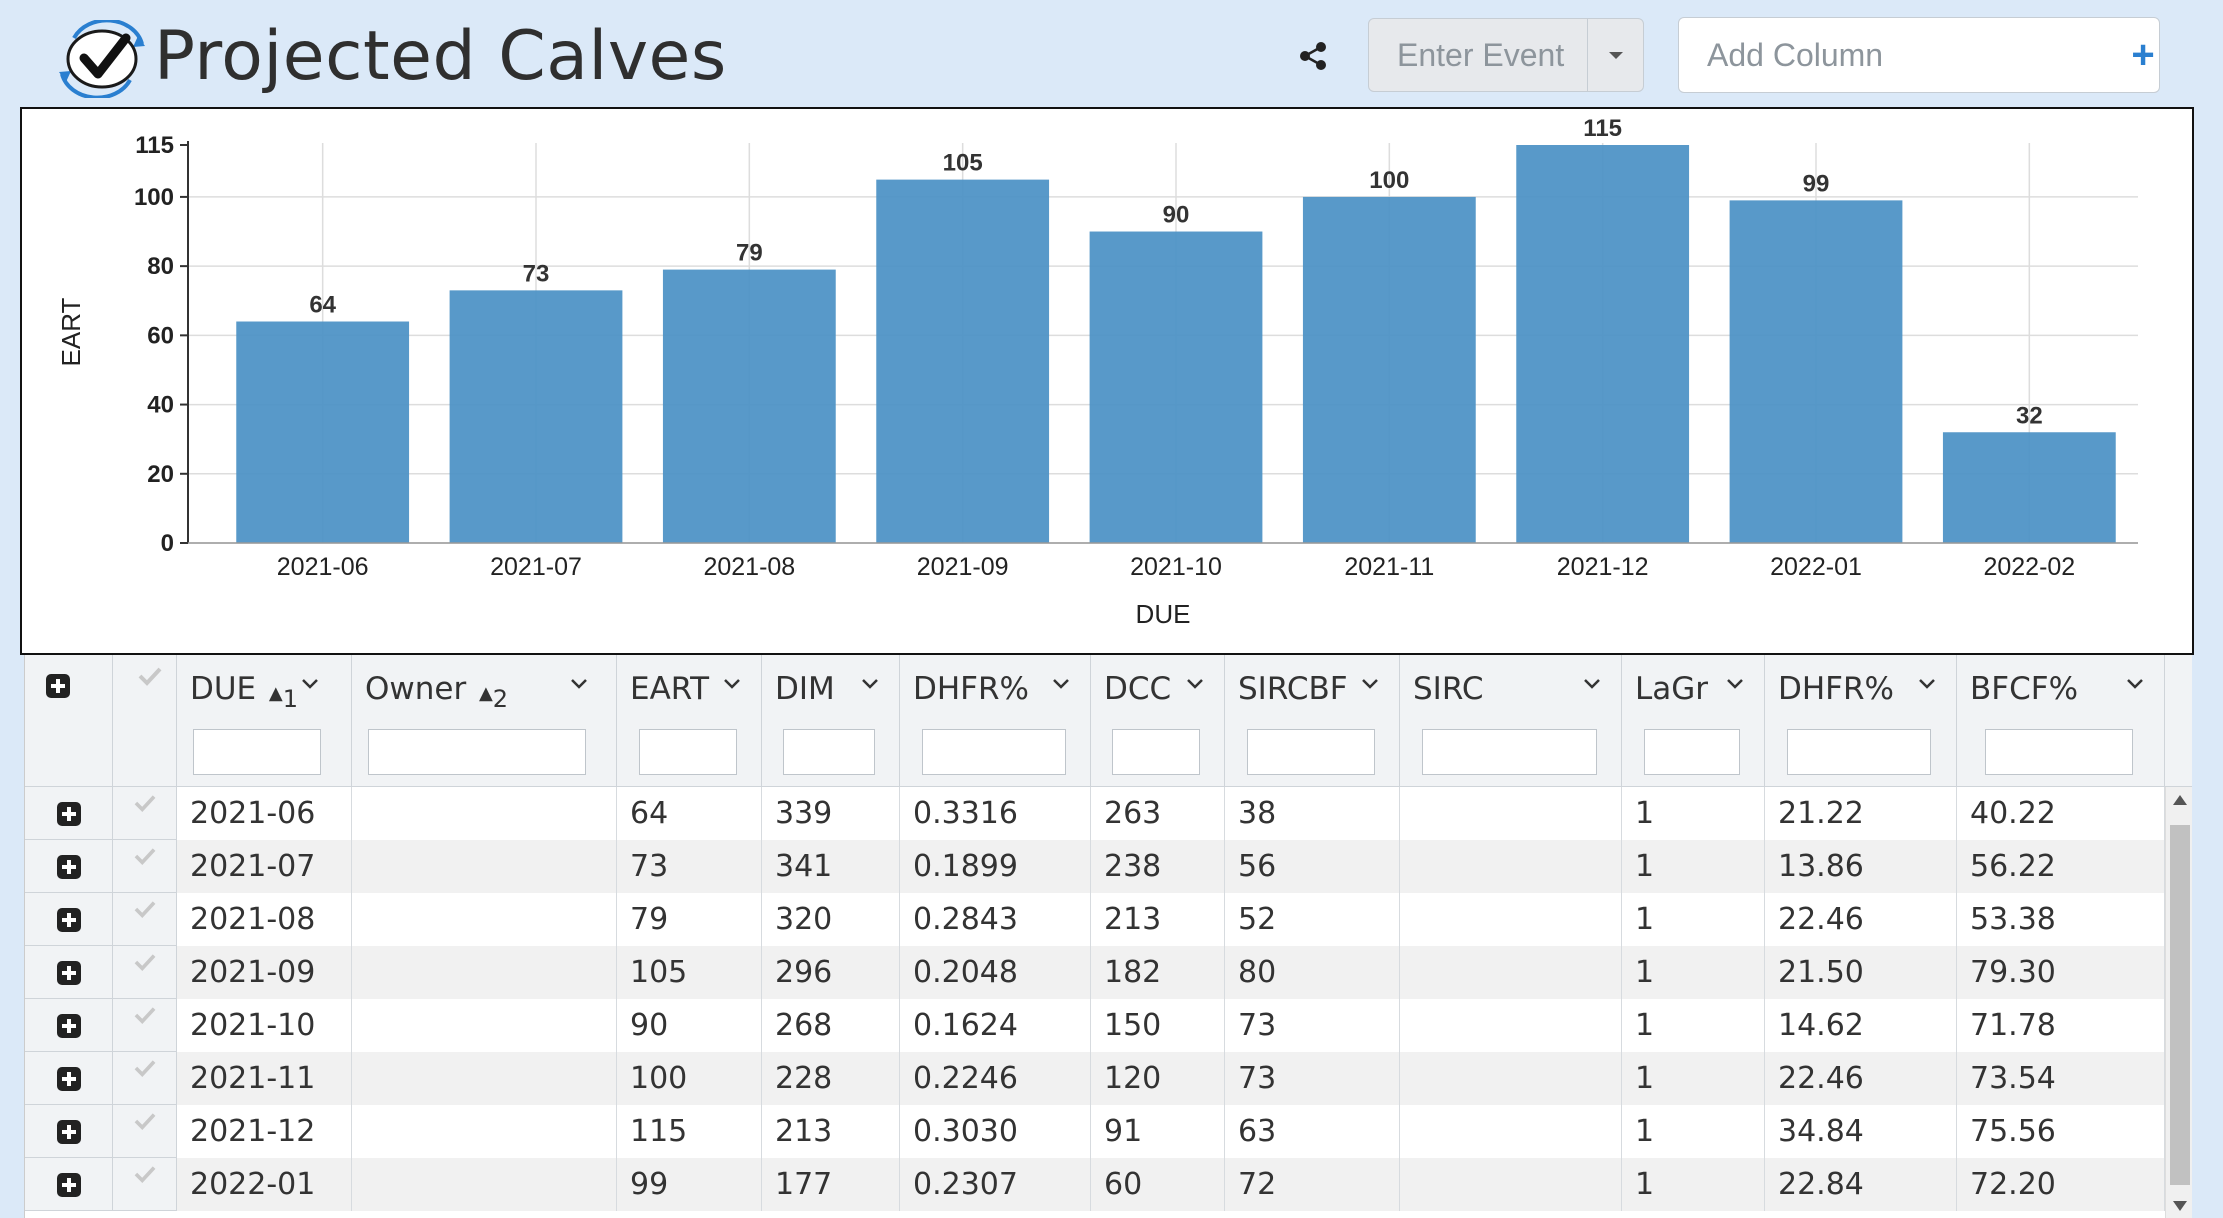 The height and width of the screenshot is (1218, 2223). I want to click on table-row: 2021-06 64 339 0.3316 263 38 1 21.22 40.22, so click(1095, 813).